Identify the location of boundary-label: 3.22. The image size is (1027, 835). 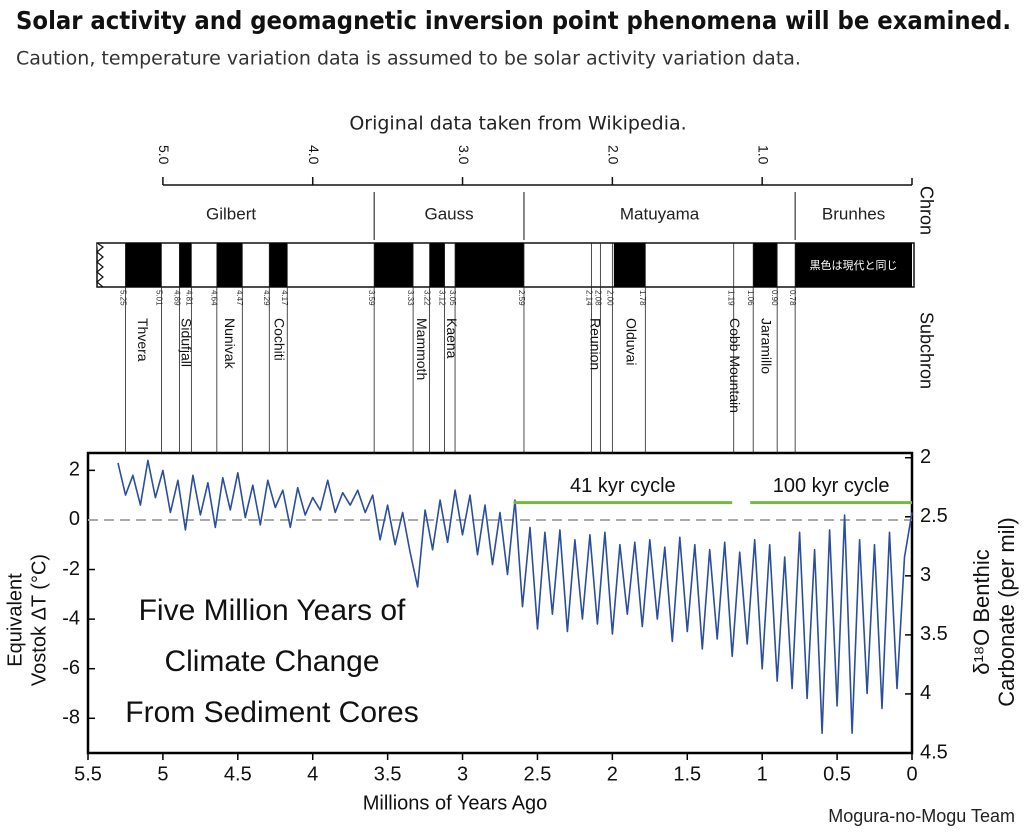
(426, 298).